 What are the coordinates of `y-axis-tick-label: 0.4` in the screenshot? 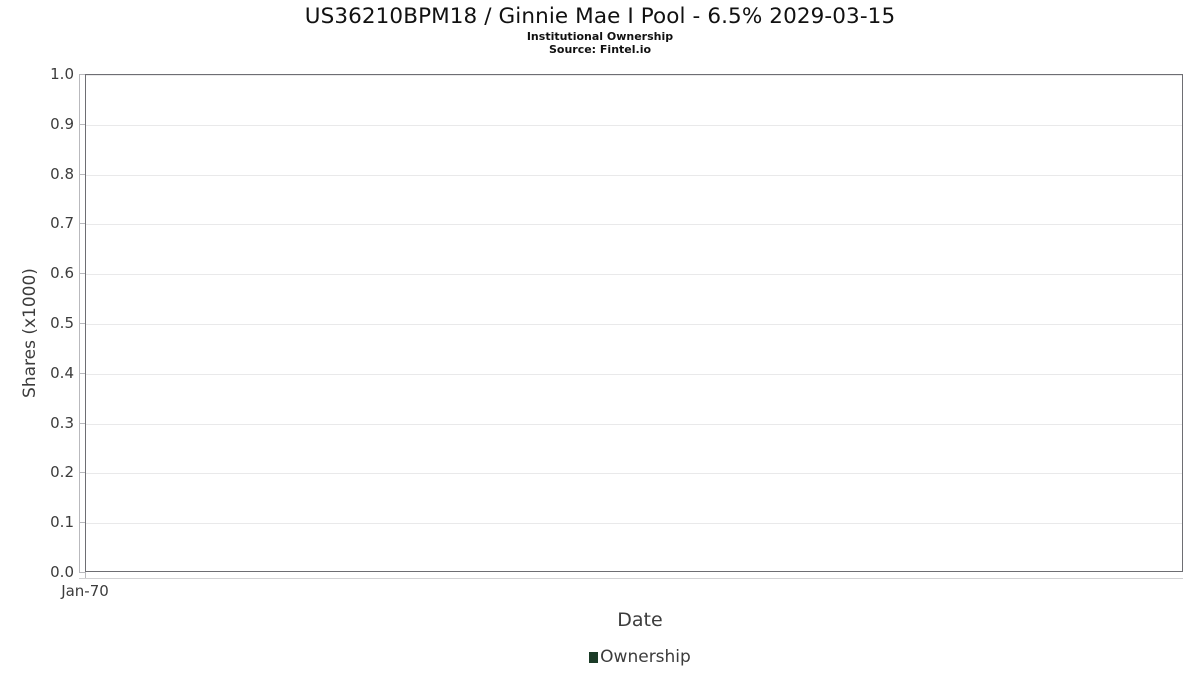 It's located at (62, 373).